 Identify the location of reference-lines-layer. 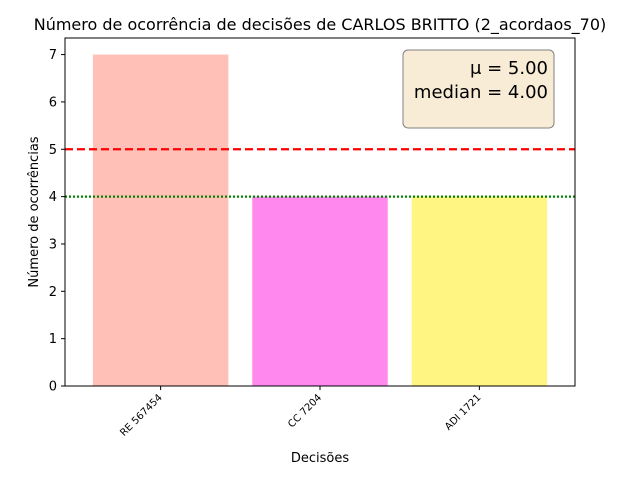
(320, 173).